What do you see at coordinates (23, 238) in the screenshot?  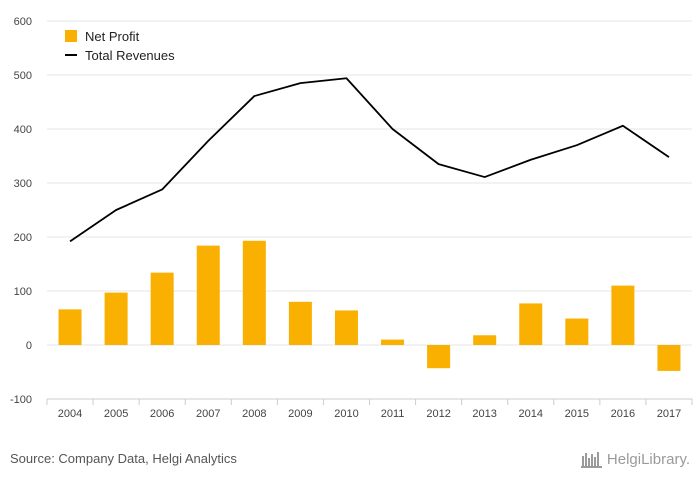 I see `y-tick-label: 200` at bounding box center [23, 238].